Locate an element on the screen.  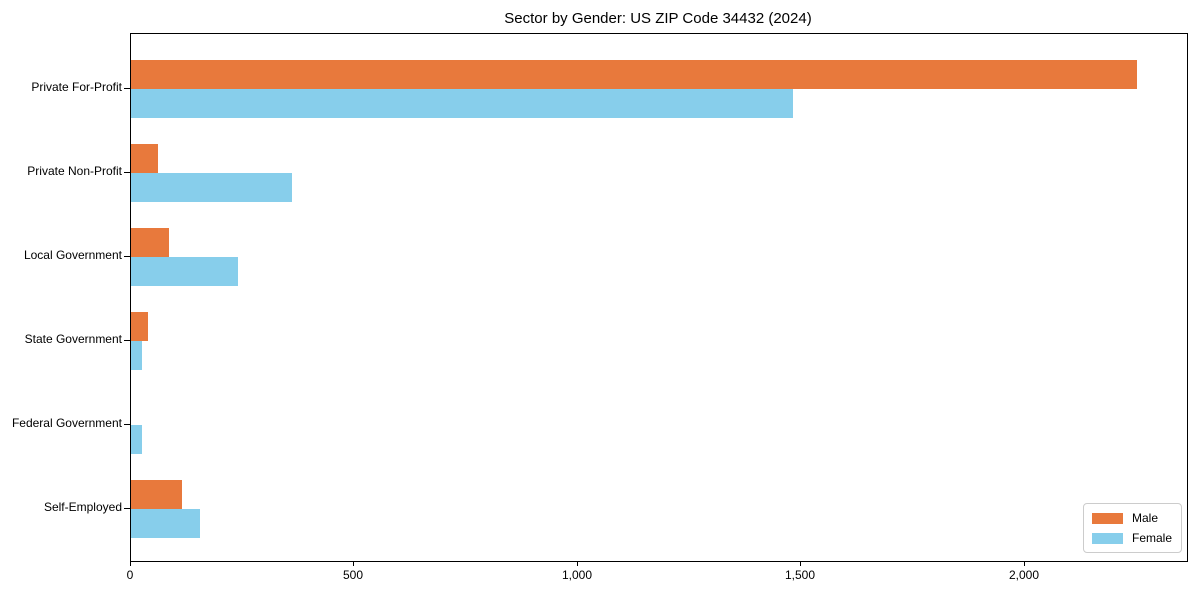
y-tick-label-private-for-profit: Private For-Profit is located at coordinates (76, 87).